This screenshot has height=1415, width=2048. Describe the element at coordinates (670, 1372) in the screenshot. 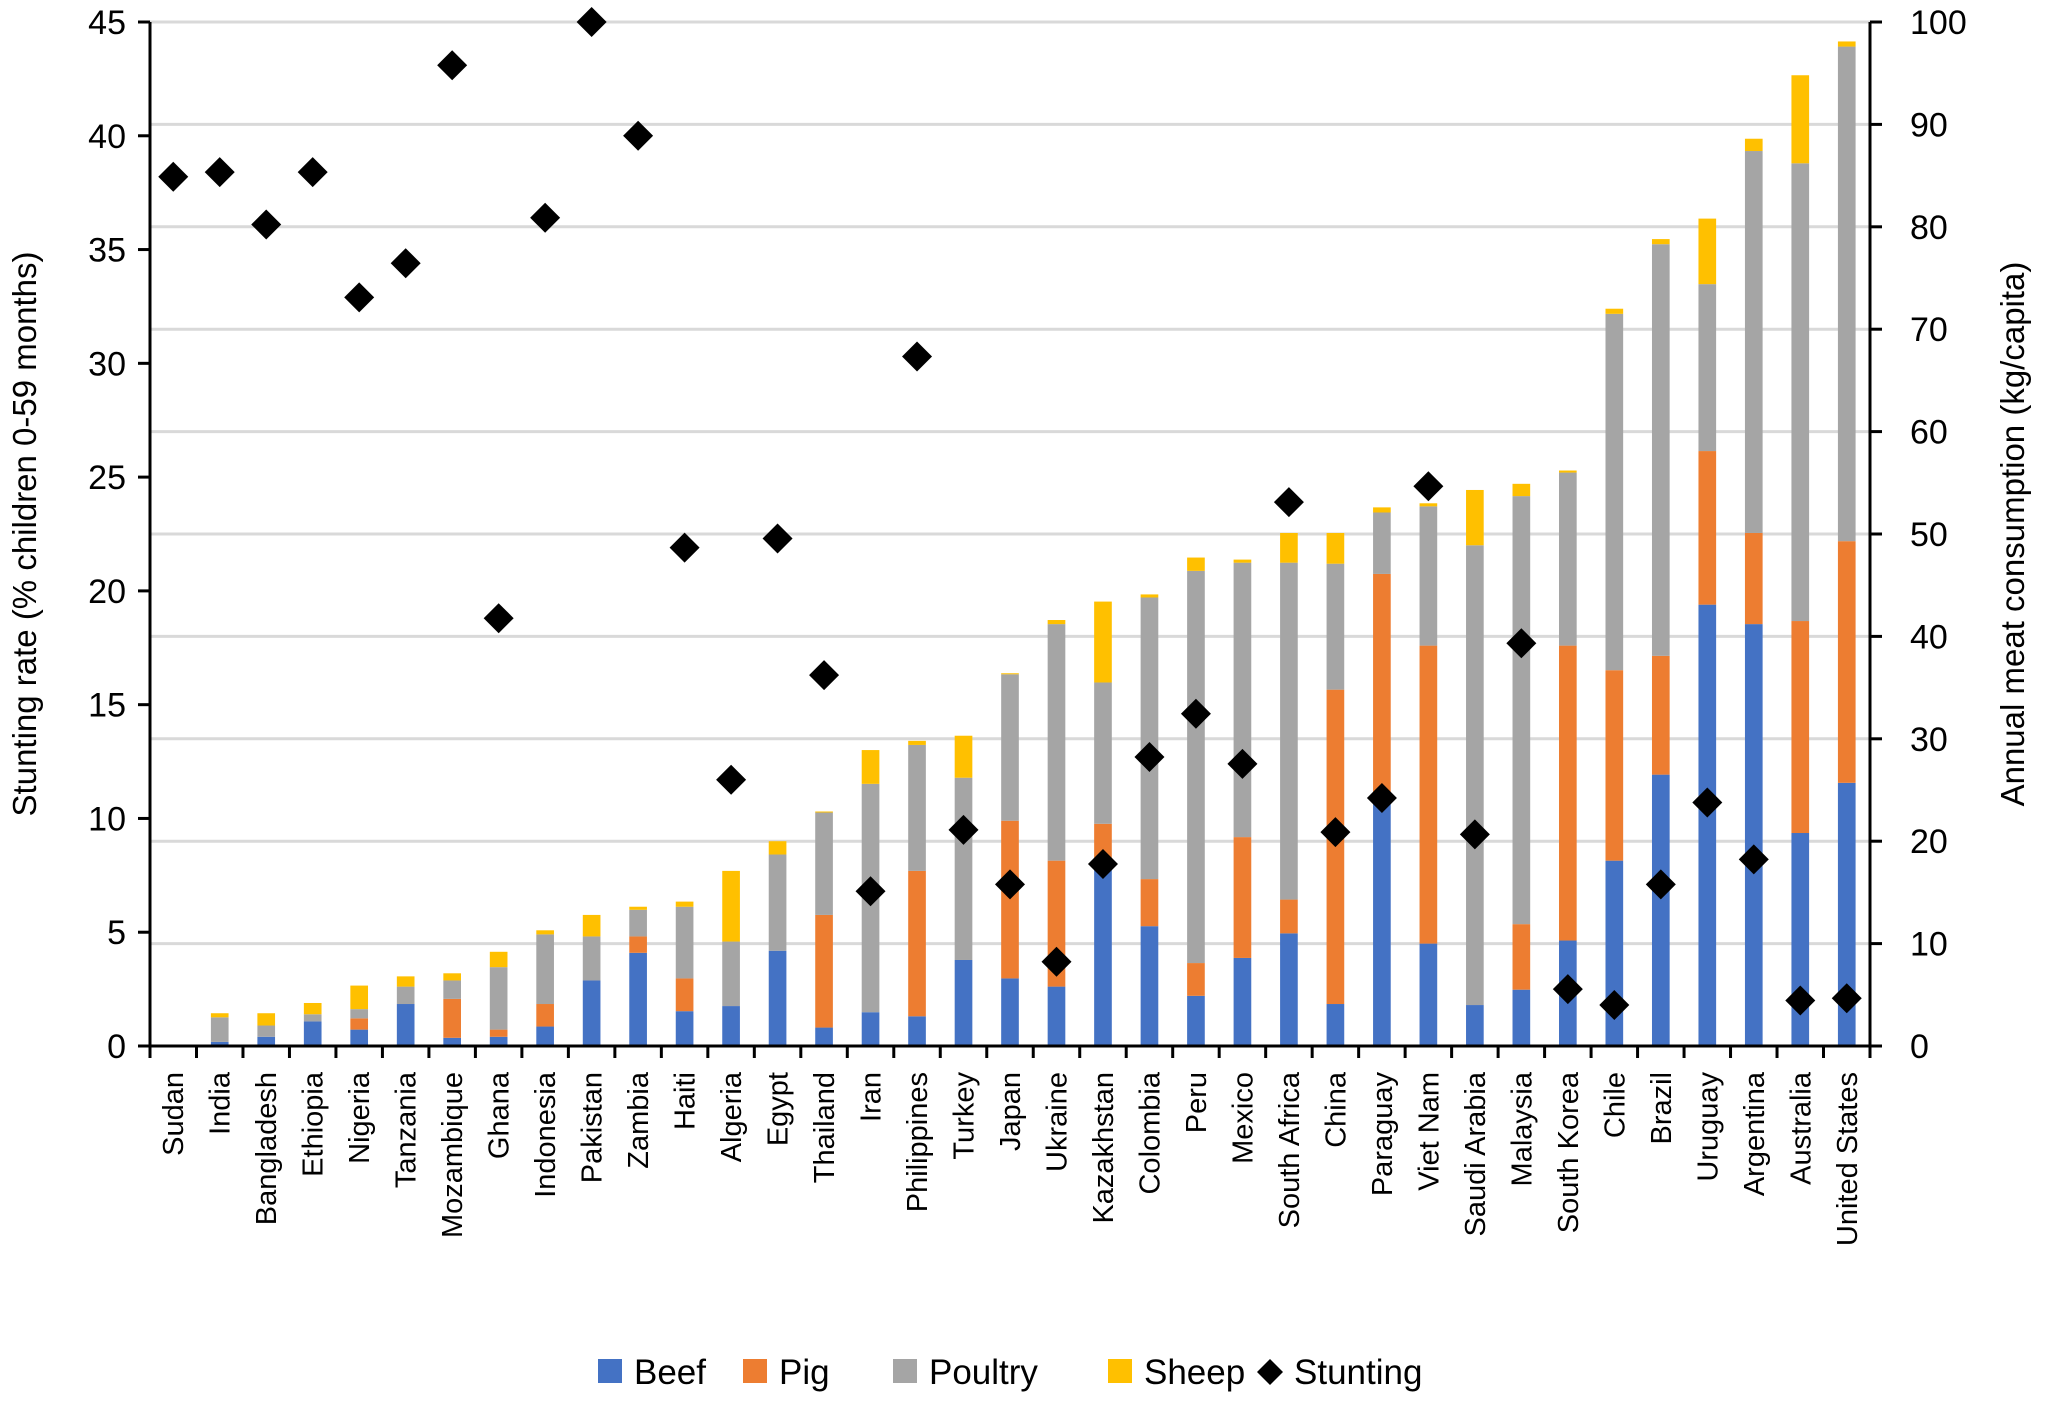

I see `legend-label-beef: Beef` at that location.